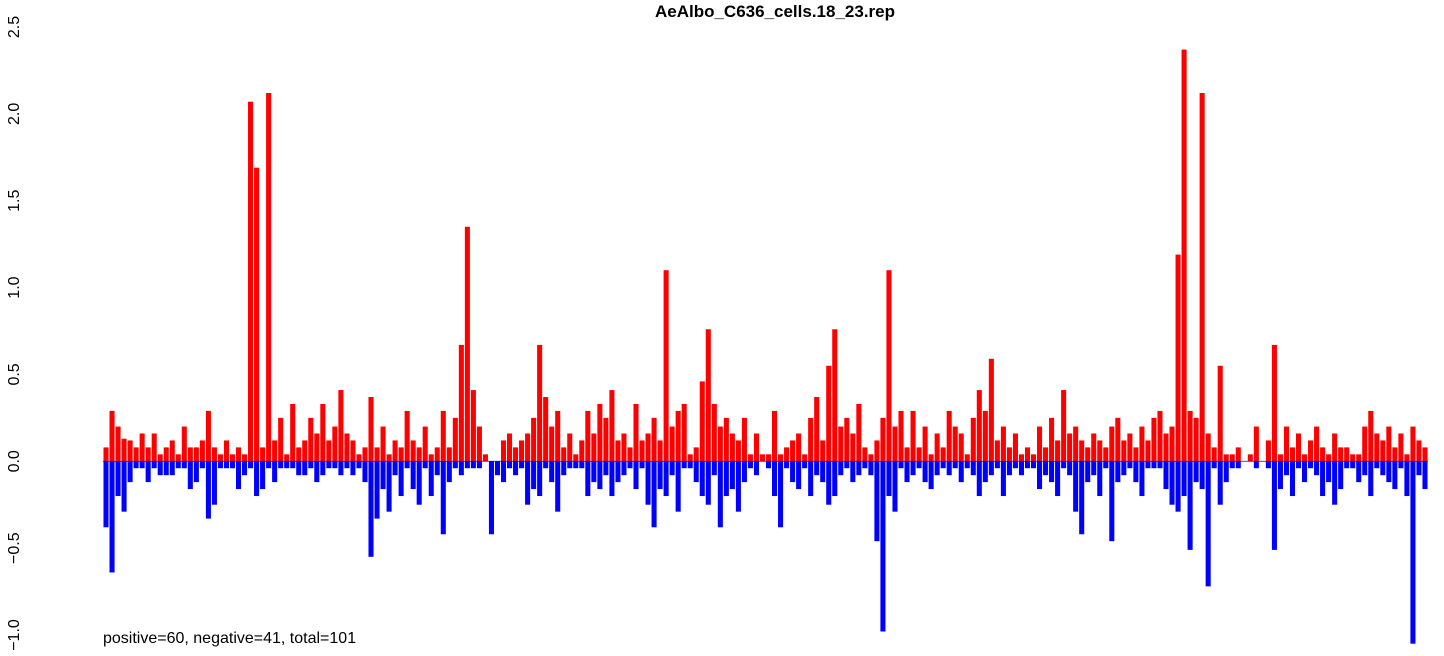 The height and width of the screenshot is (656, 1444). I want to click on y-tick-label: 2.0, so click(14, 114).